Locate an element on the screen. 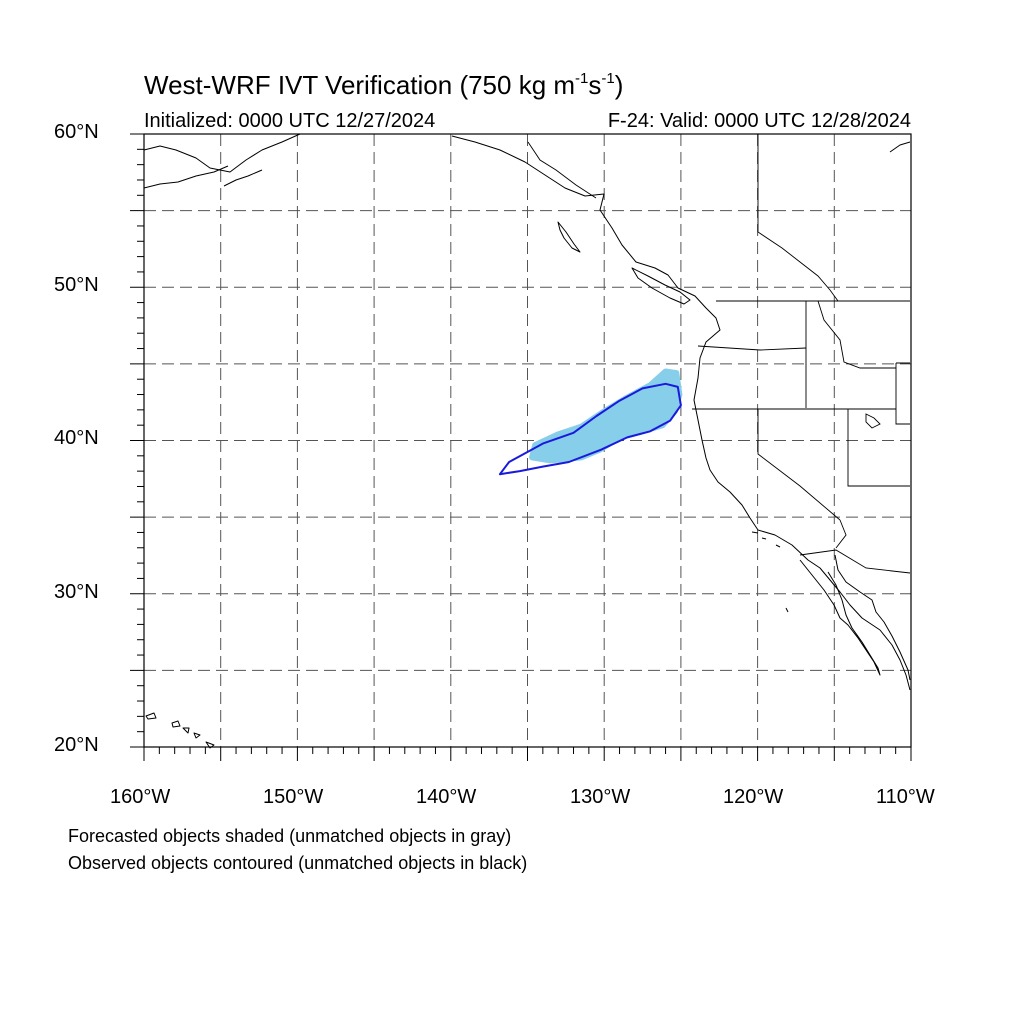  lat-label-60n: 60°N is located at coordinates (76, 132).